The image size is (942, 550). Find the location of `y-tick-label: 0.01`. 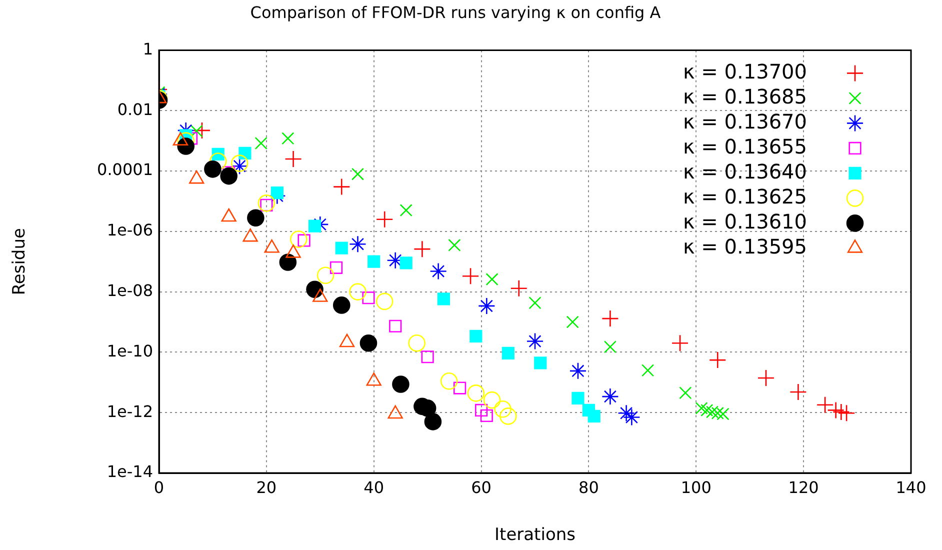

y-tick-label: 0.01 is located at coordinates (135, 109).